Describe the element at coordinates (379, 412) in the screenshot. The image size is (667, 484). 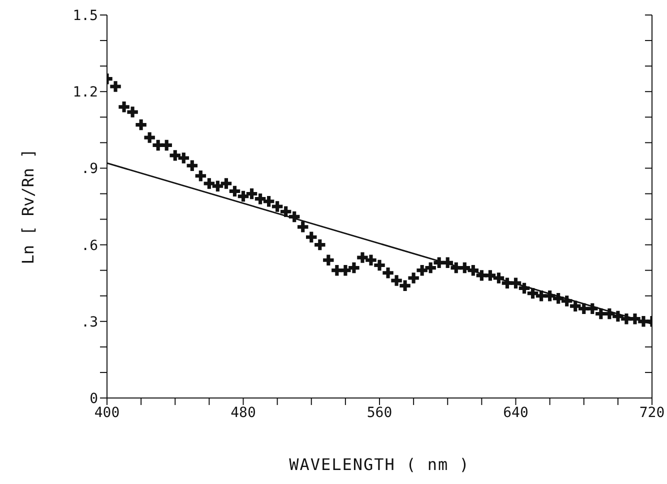
I see `x-tick-label: 560` at that location.